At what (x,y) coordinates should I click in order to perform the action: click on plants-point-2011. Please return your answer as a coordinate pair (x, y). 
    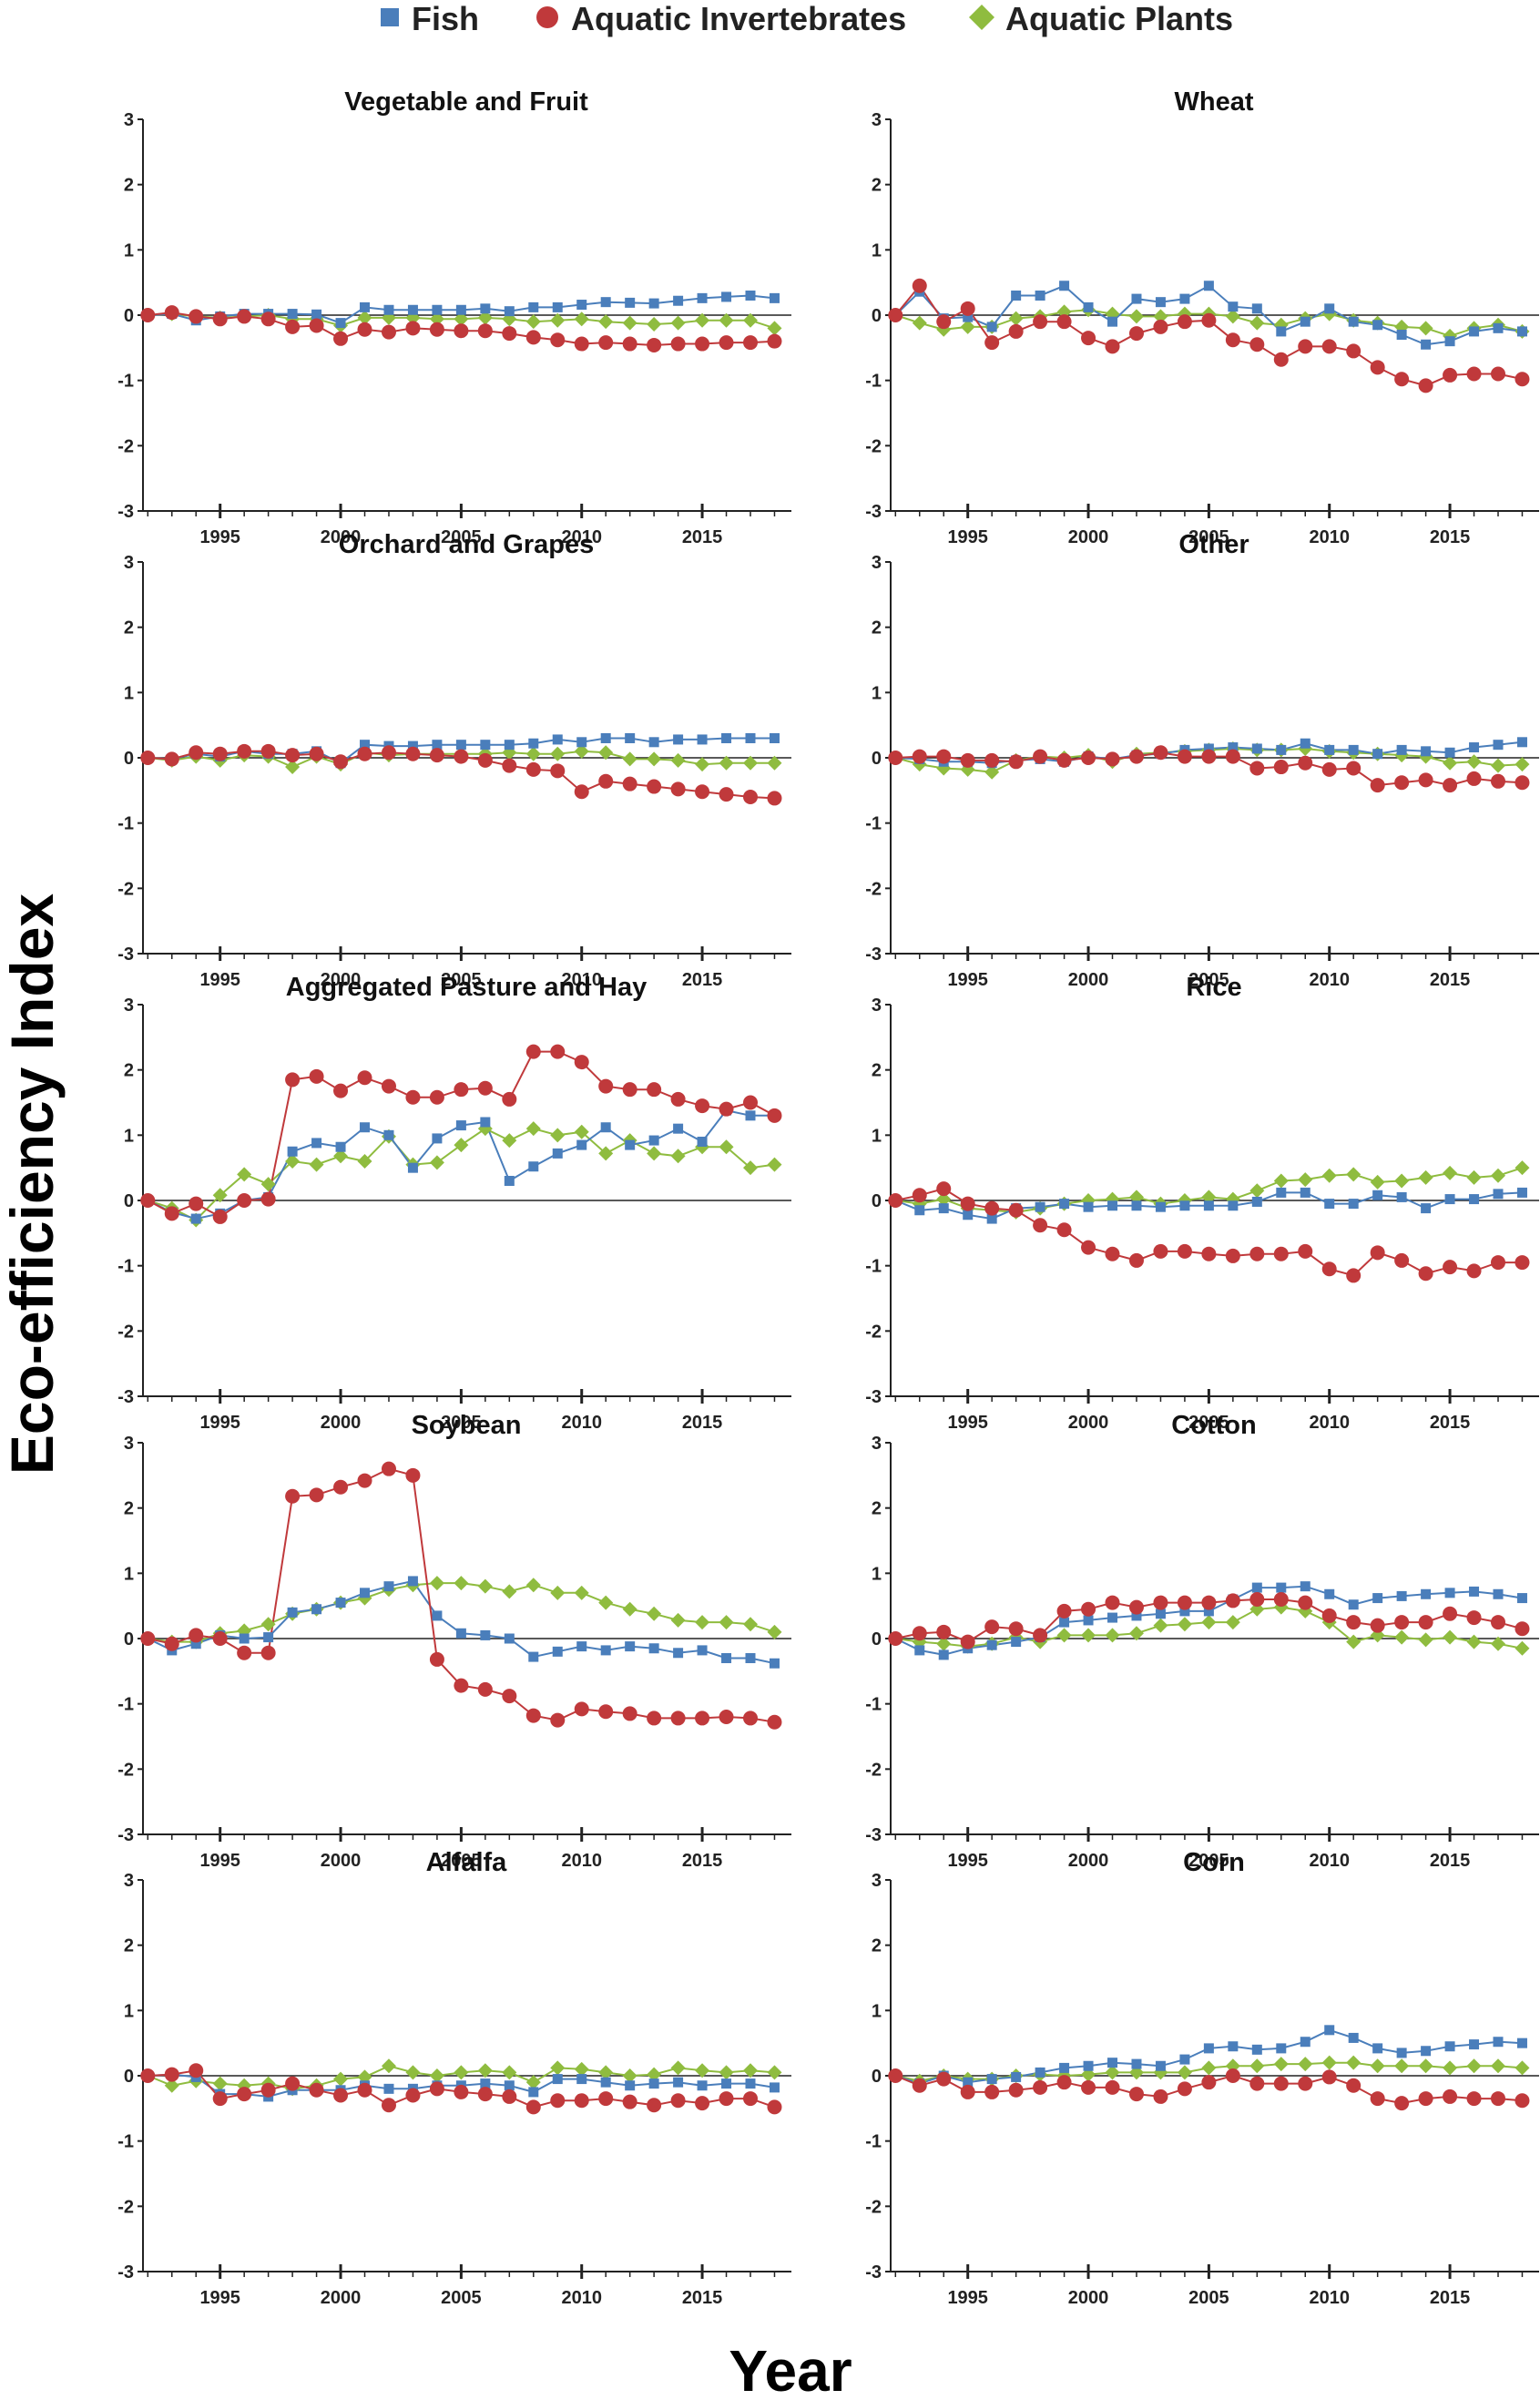
    Looking at the image, I should click on (606, 2072).